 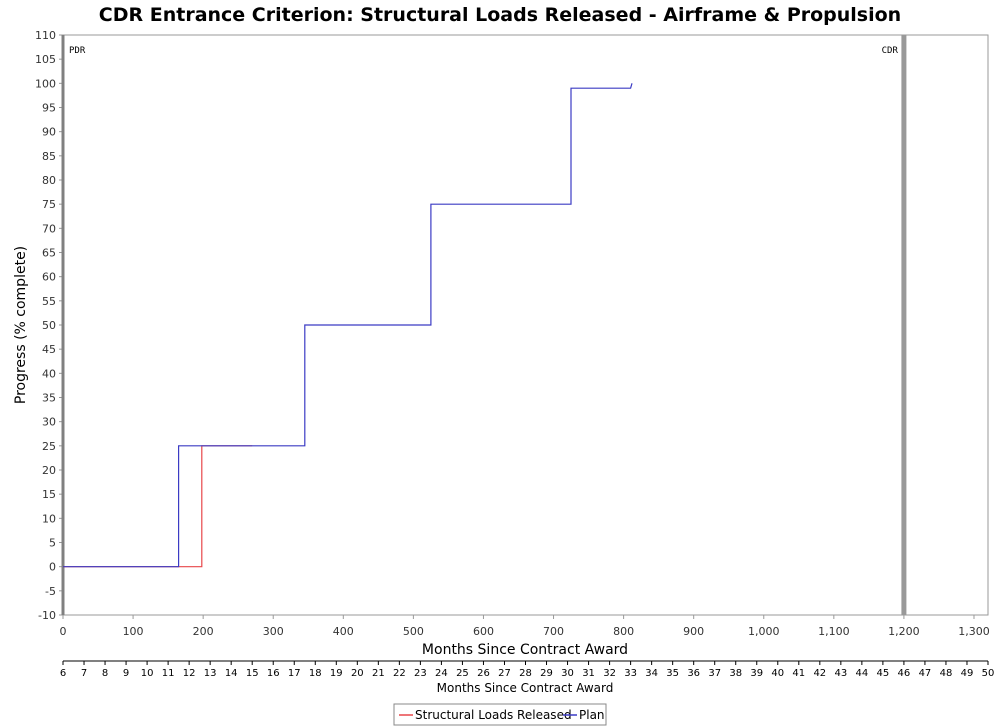 What do you see at coordinates (946, 673) in the screenshot?
I see `secondary-tick-label: 48` at bounding box center [946, 673].